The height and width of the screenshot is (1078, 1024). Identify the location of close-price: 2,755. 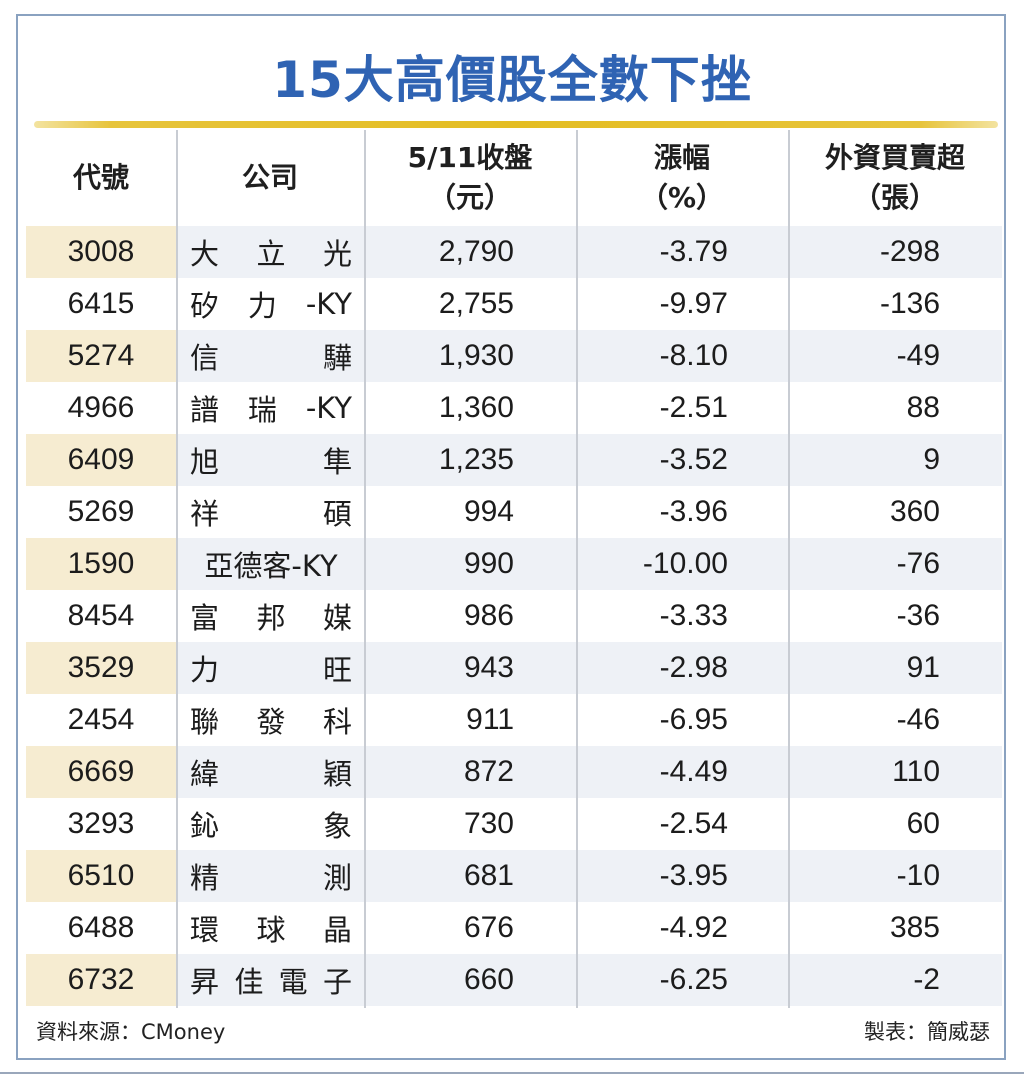
(476, 303).